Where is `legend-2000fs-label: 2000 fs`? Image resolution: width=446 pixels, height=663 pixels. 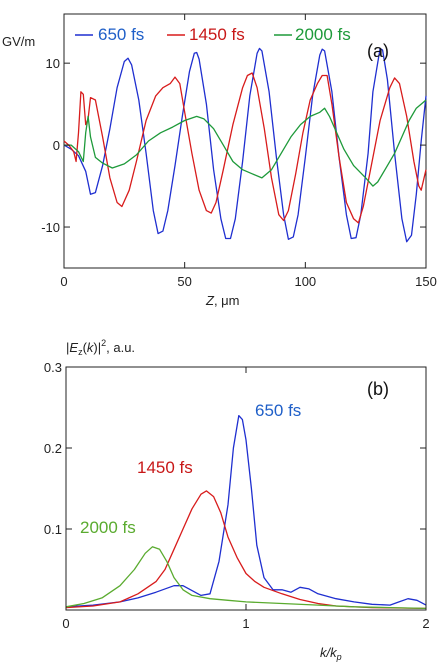 legend-2000fs-label: 2000 fs is located at coordinates (323, 34).